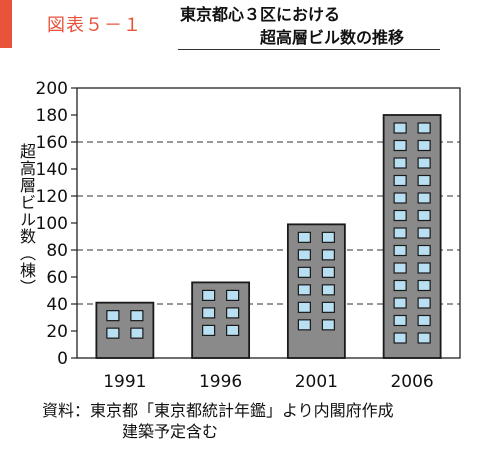  Describe the element at coordinates (412, 236) in the screenshot. I see `bar-2006` at that location.